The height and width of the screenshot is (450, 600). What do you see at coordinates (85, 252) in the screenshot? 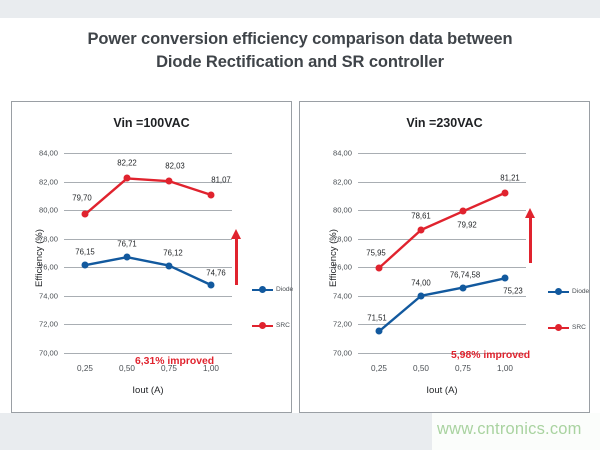
I see `data-point-label: 76,15` at bounding box center [85, 252].